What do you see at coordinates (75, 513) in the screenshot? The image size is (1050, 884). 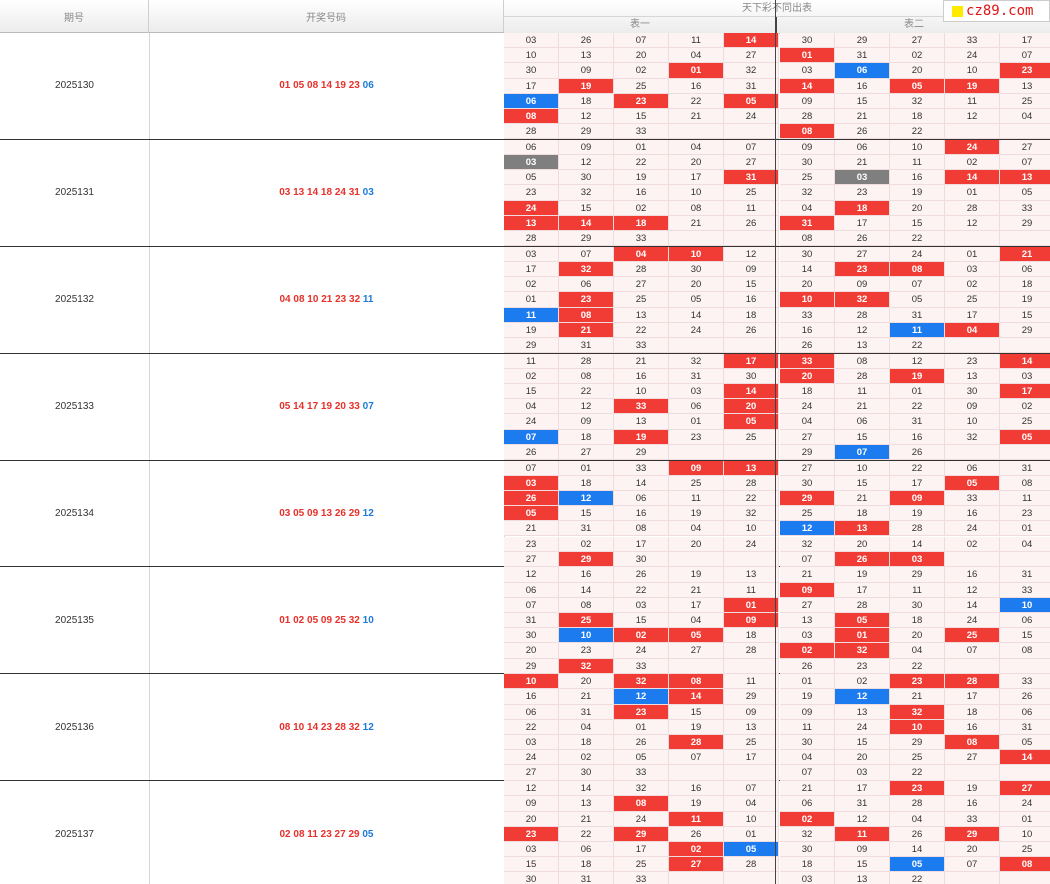 I see `issue-number: 2025134` at bounding box center [75, 513].